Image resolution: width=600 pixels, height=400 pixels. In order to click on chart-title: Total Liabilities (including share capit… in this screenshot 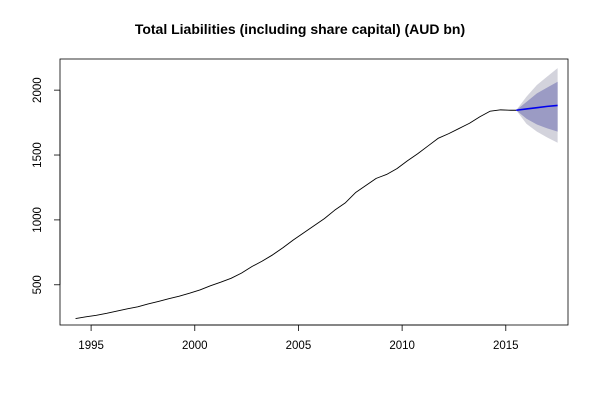, I will do `click(300, 29)`.